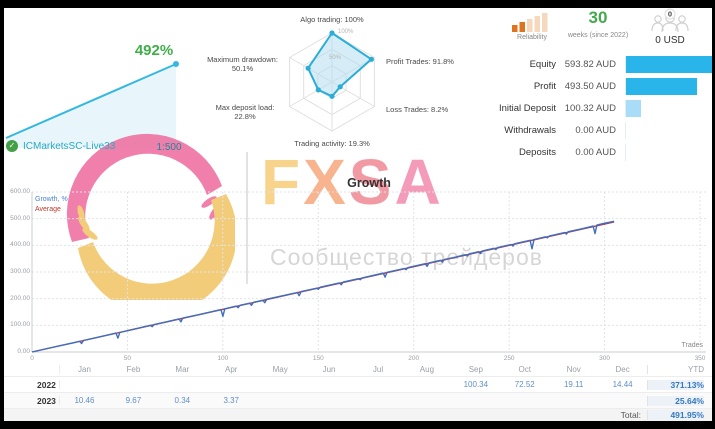 Image resolution: width=715 pixels, height=429 pixels. Describe the element at coordinates (20, 218) in the screenshot. I see `y-tick-label: 500.00` at that location.